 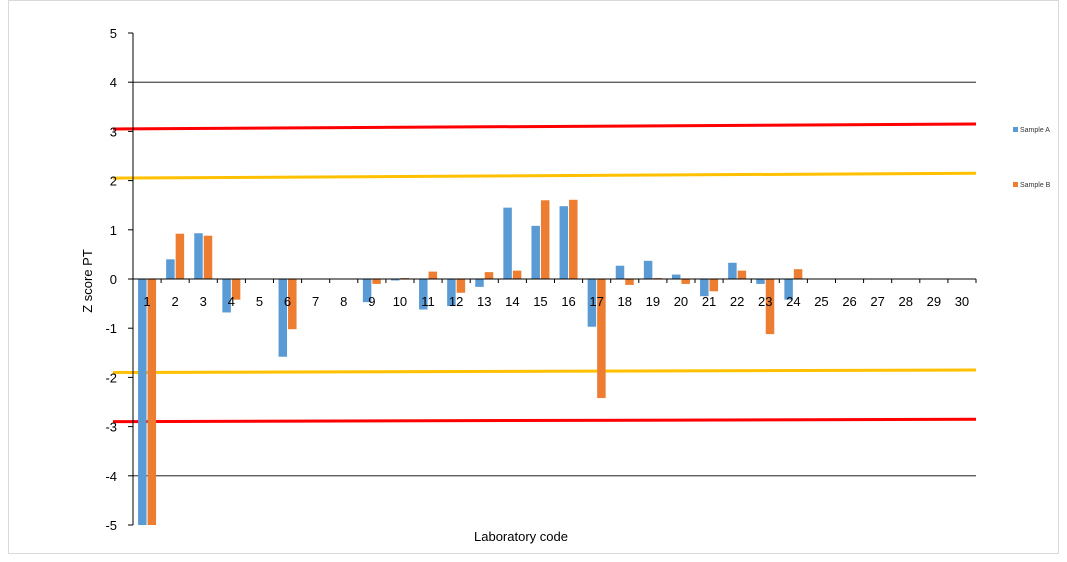 What do you see at coordinates (1032, 158) in the screenshot?
I see `legend: Sample A Sample B` at bounding box center [1032, 158].